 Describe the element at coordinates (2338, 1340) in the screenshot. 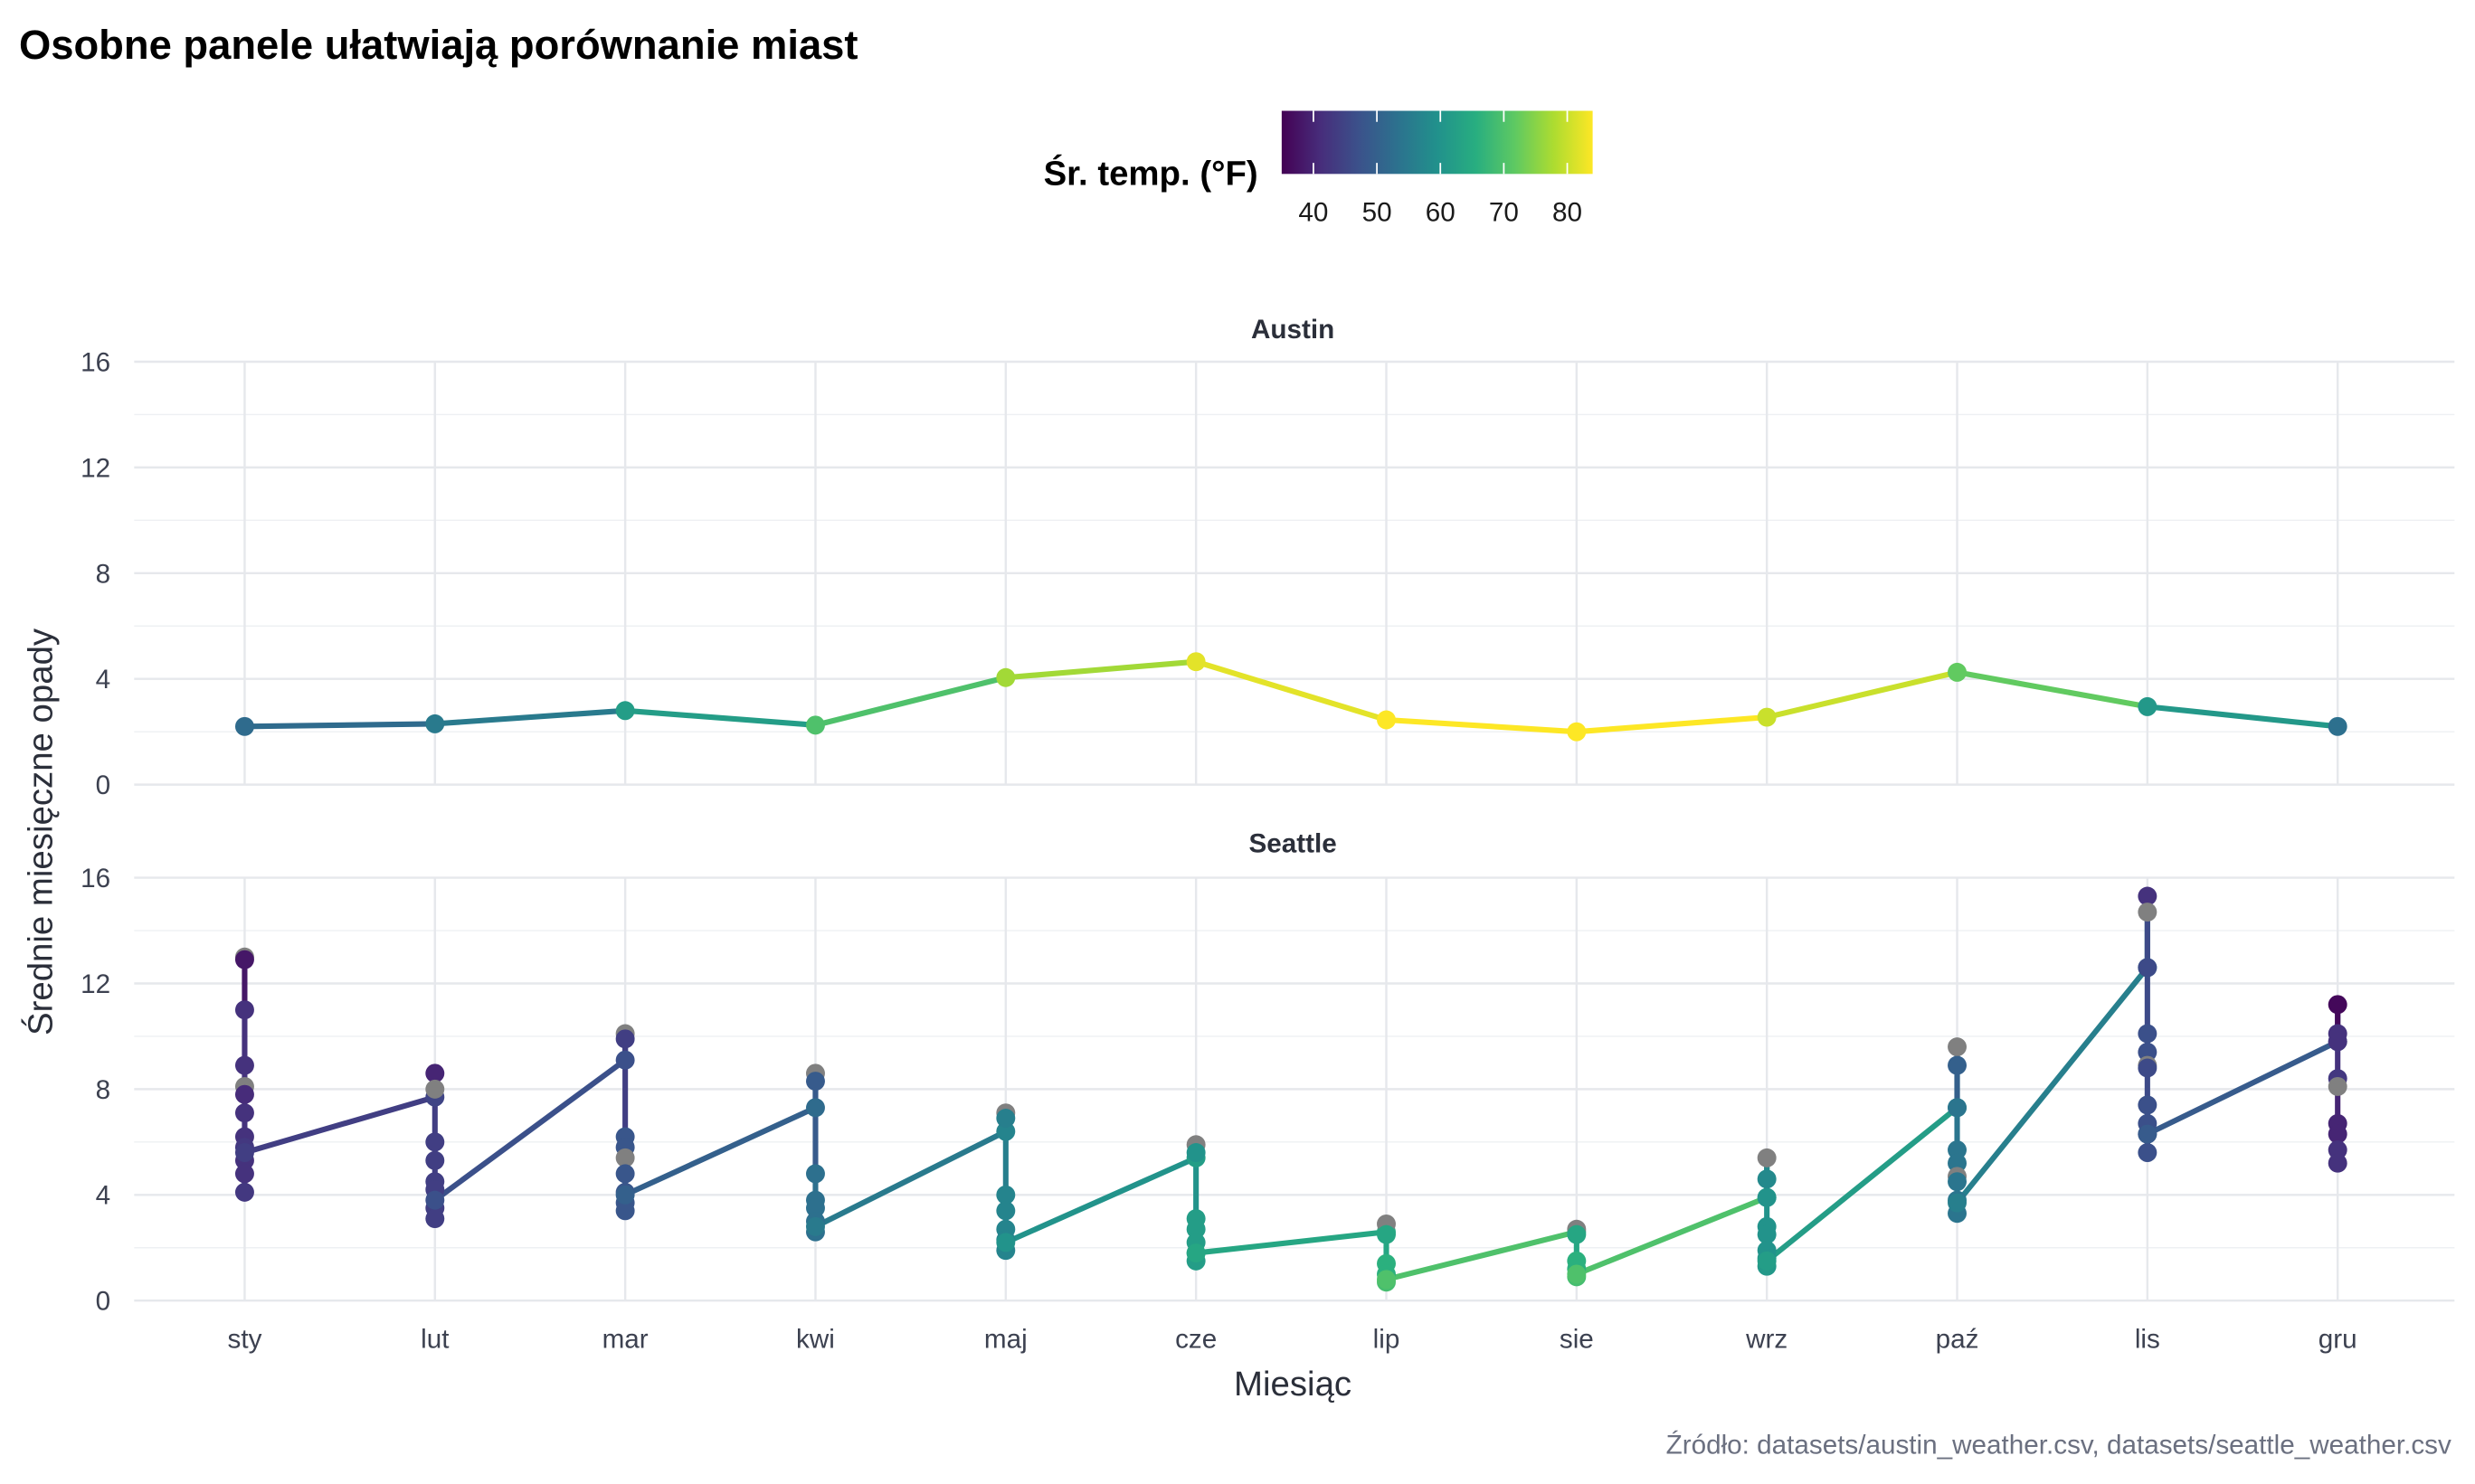

I see `x-tick-label: gru` at that location.